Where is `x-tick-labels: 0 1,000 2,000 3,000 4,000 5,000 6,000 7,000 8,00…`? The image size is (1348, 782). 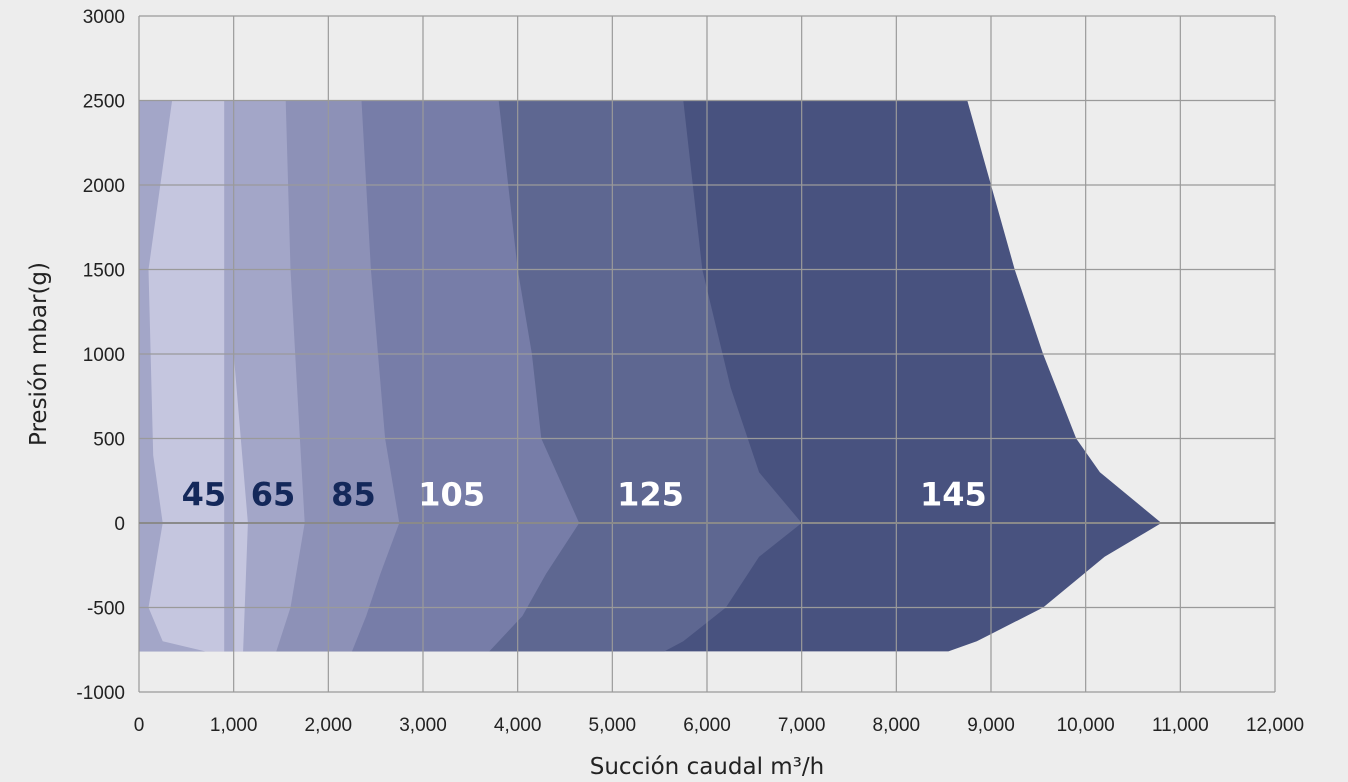
x-tick-labels: 0 1,000 2,000 3,000 4,000 5,000 6,000 7,000 8,00… is located at coordinates (719, 725).